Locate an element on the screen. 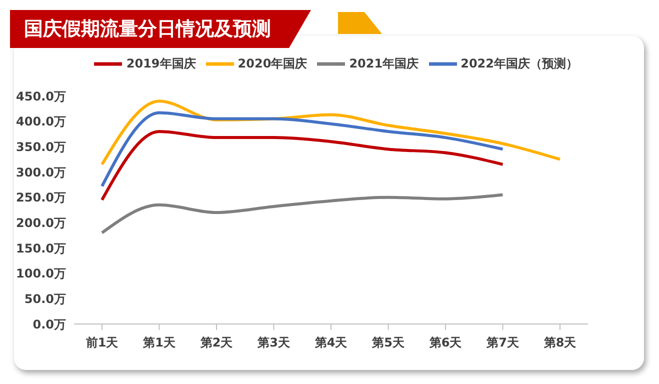 This screenshot has height=384, width=659. legend-label: 2022年国庆（预测） is located at coordinates (519, 63).